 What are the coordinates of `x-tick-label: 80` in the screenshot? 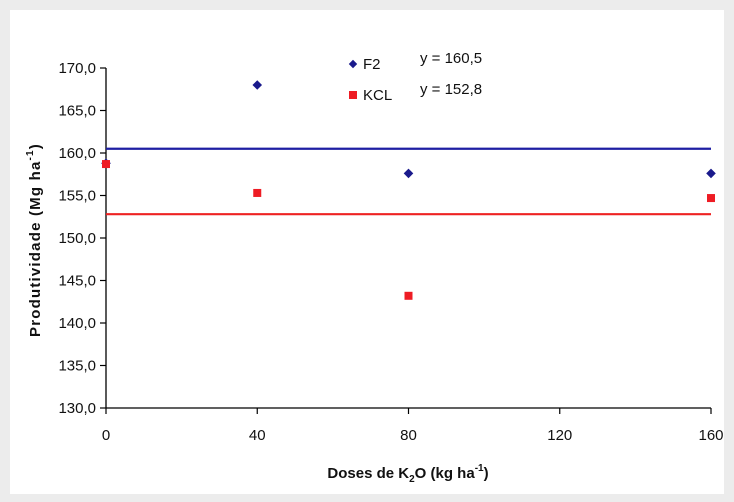 It's located at (408, 435).